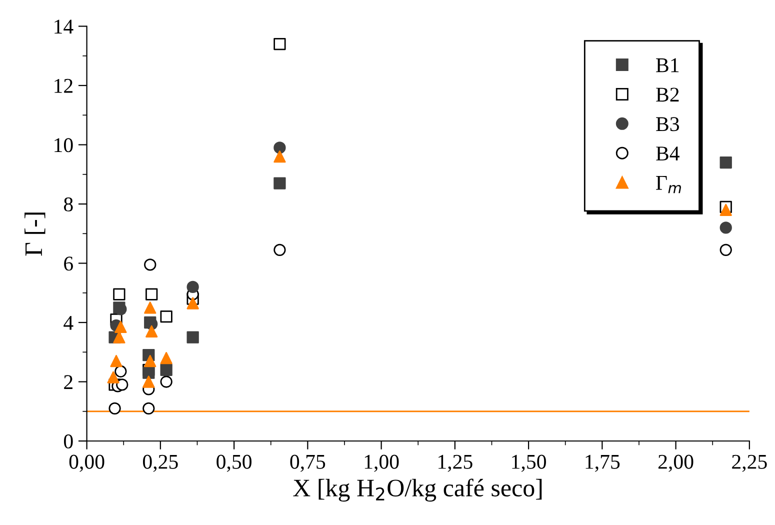 This screenshot has width=775, height=525. What do you see at coordinates (667, 124) in the screenshot?
I see `legend-label: B3` at bounding box center [667, 124].